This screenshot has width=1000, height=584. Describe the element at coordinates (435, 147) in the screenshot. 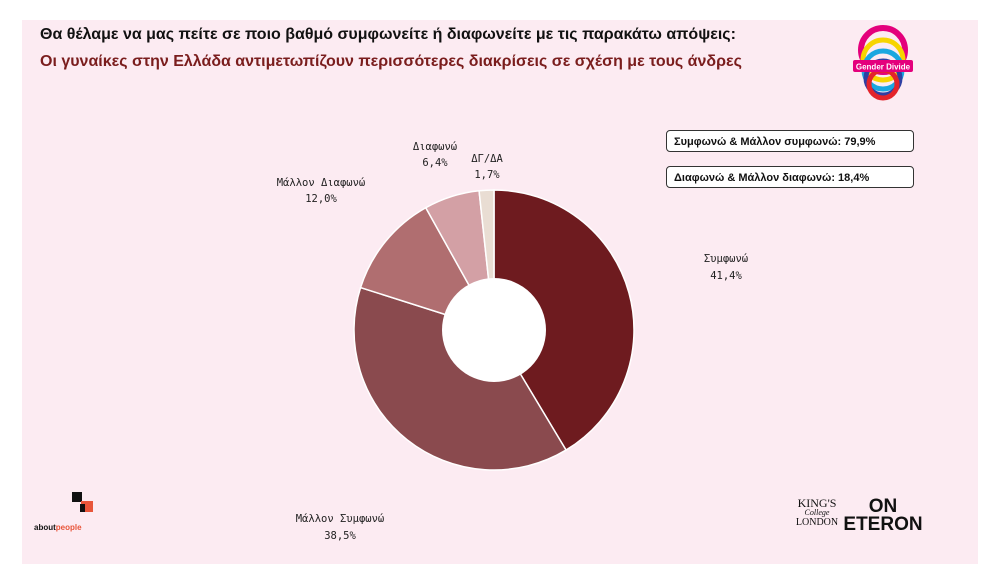

I see `label-disagree: Διαφωνώ` at that location.